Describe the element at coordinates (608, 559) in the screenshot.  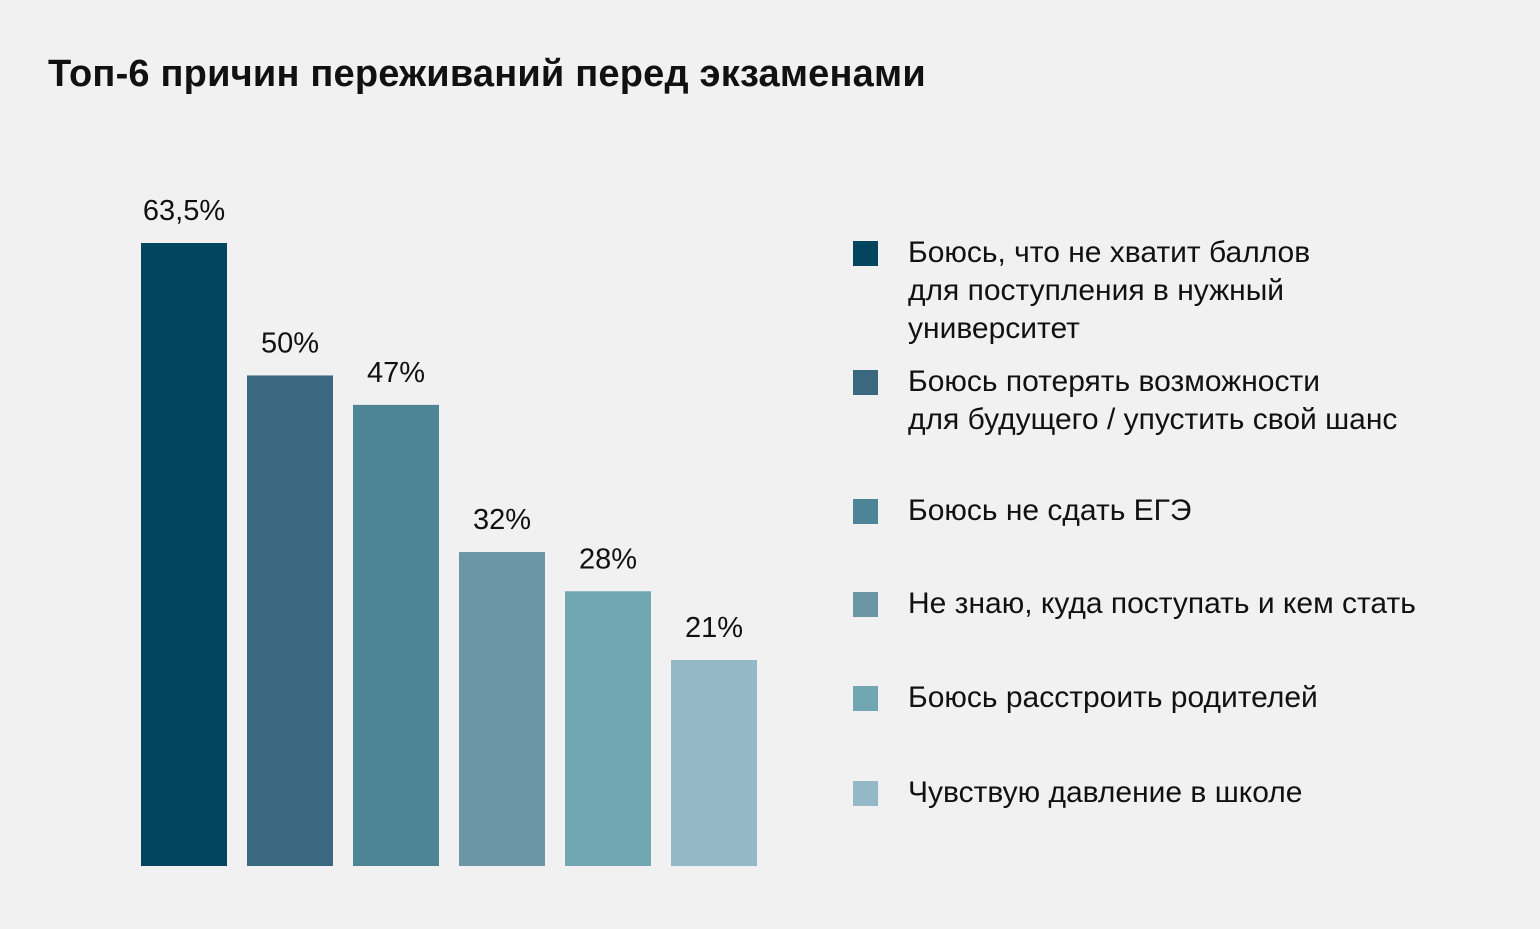
I see `bar-value-label: 28%` at that location.